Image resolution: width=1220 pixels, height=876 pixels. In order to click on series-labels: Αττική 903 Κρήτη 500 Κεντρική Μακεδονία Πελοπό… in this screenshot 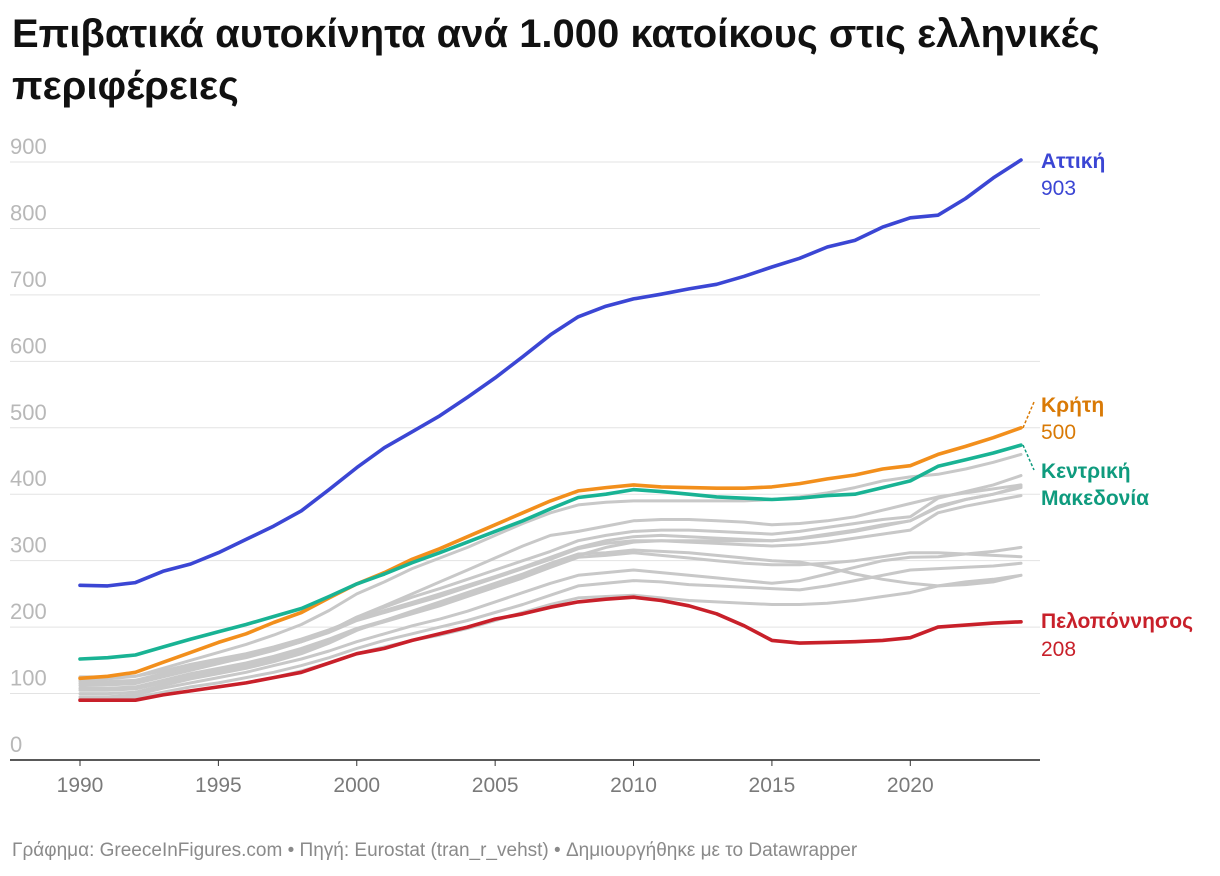, I will do `click(1107, 405)`.